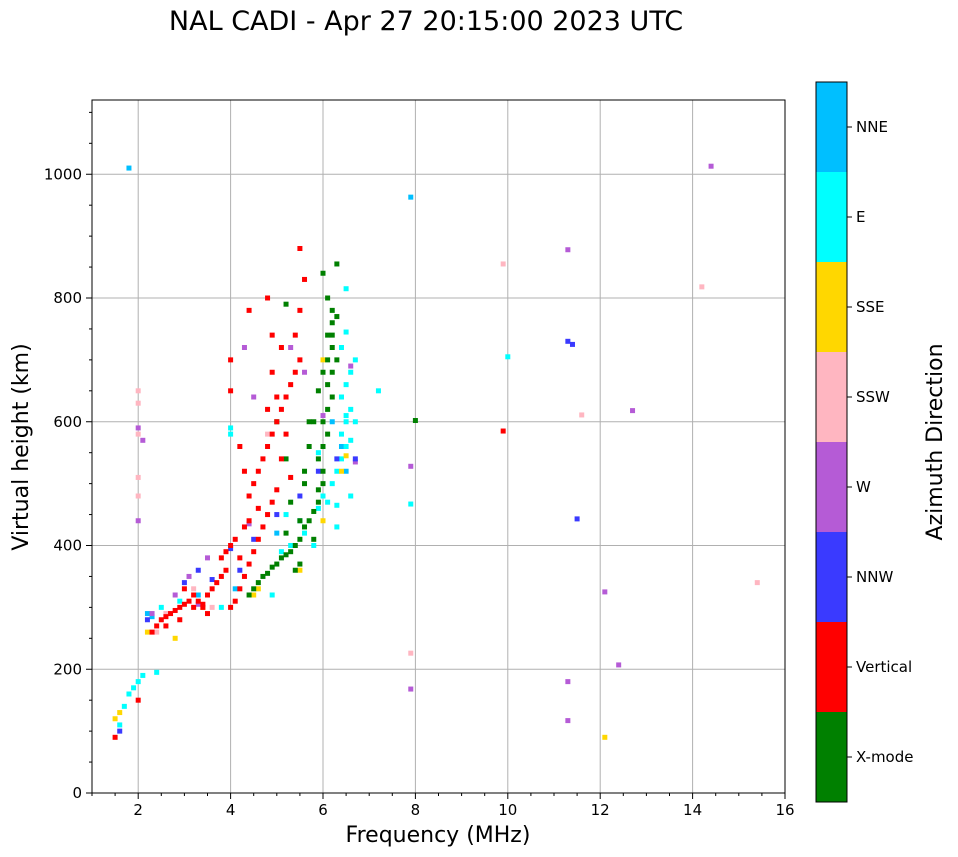  Describe the element at coordinates (21, 446) in the screenshot. I see `y-axis-label: Virtual height (km)` at that location.